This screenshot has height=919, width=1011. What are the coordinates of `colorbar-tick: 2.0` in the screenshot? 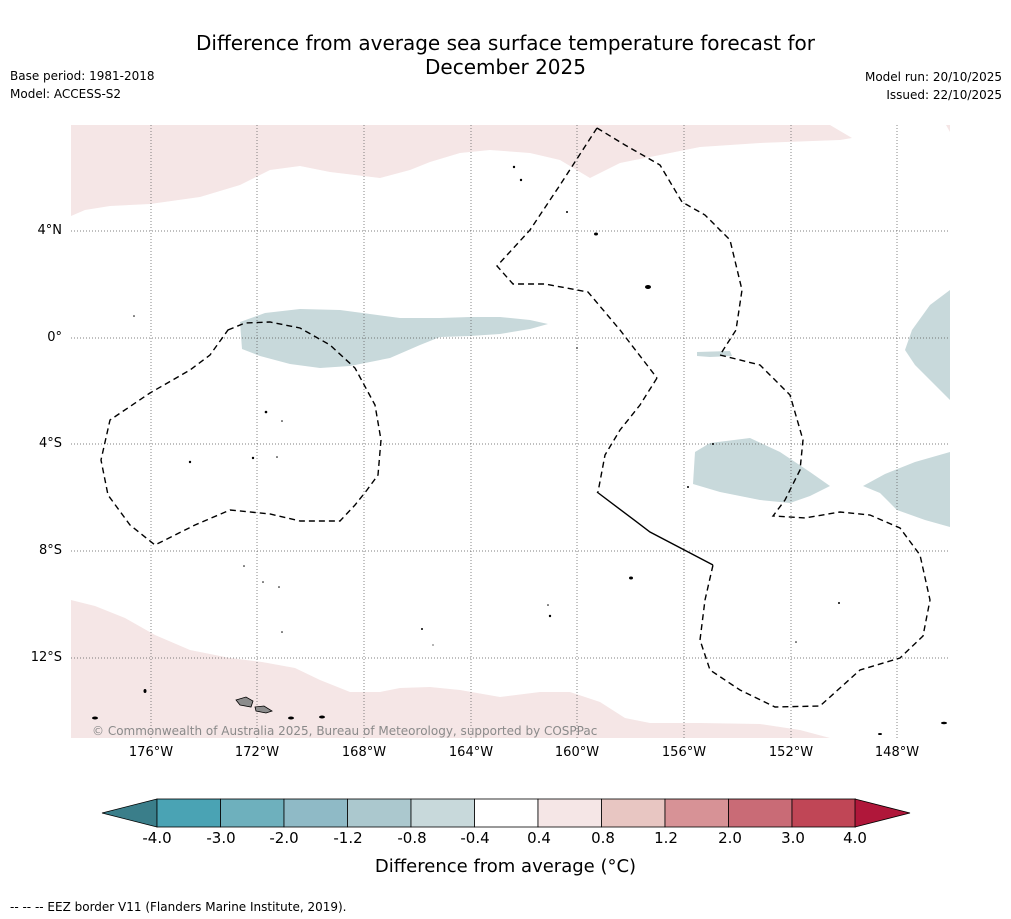 It's located at (730, 838).